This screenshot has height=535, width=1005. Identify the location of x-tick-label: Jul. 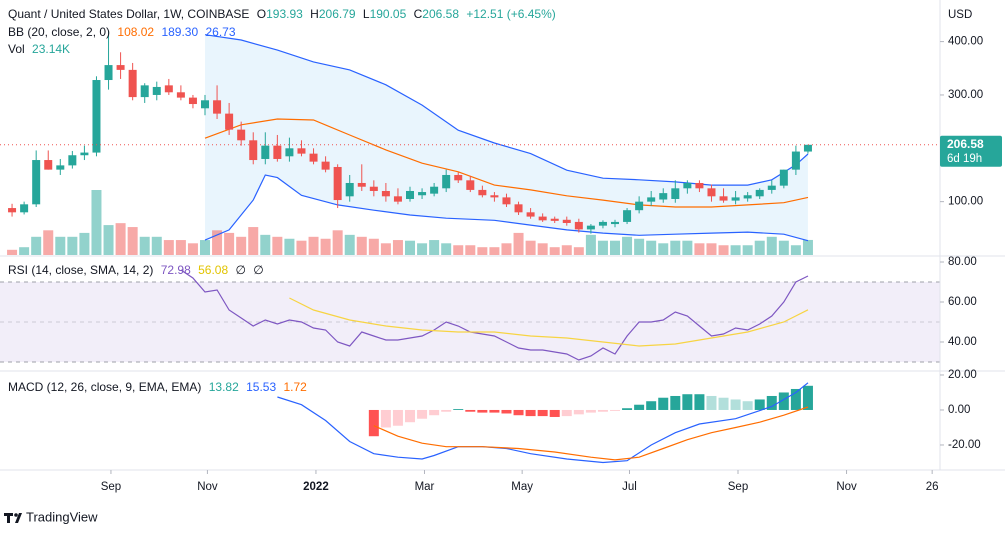
(629, 487).